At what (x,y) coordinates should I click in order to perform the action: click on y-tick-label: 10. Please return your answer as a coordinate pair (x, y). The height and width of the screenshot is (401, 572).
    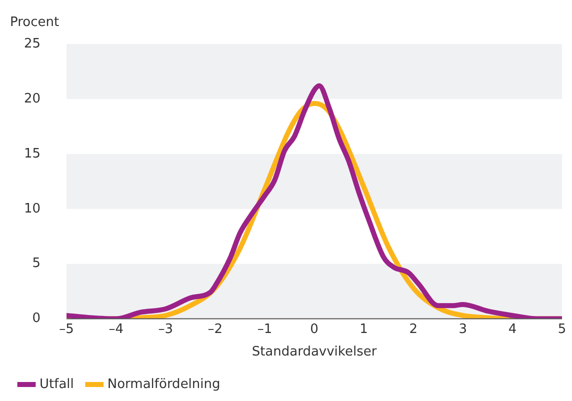
    Looking at the image, I should click on (32, 208).